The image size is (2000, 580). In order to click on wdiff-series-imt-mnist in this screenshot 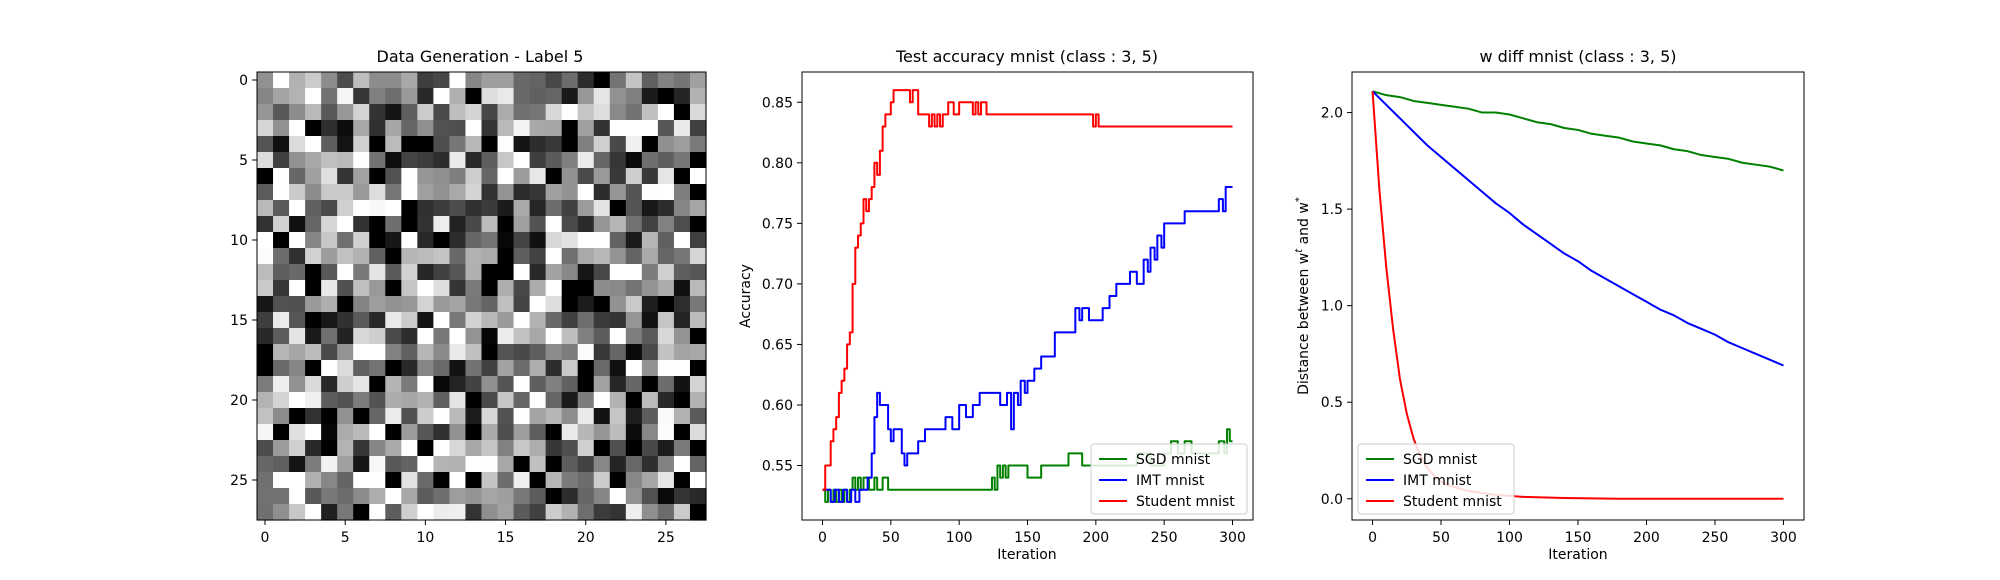, I will do `click(1577, 228)`.